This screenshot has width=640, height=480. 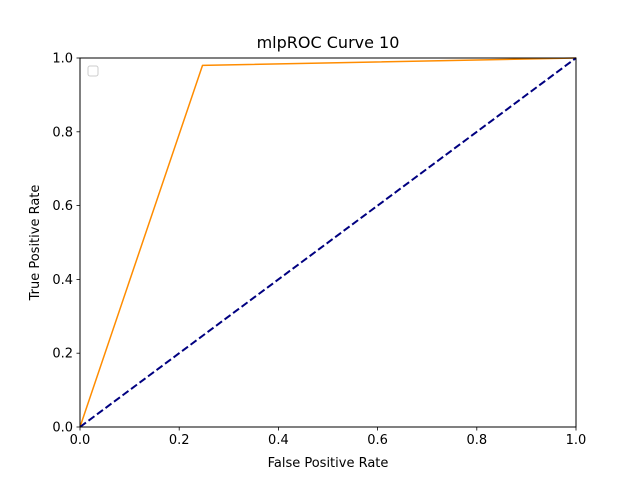 What do you see at coordinates (576, 440) in the screenshot?
I see `x-tick-label: 1.0` at bounding box center [576, 440].